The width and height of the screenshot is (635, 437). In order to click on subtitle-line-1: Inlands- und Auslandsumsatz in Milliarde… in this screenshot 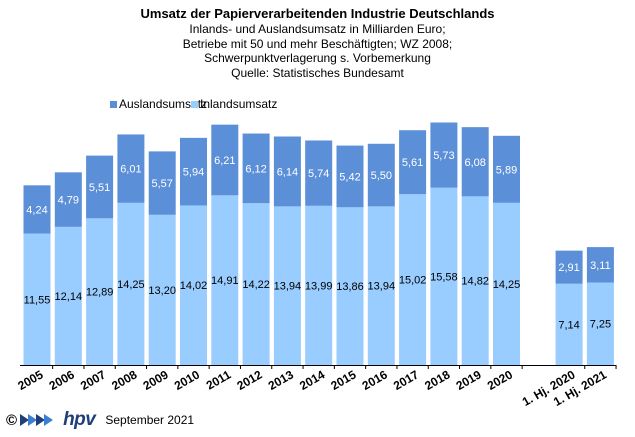, I will do `click(317, 29)`.